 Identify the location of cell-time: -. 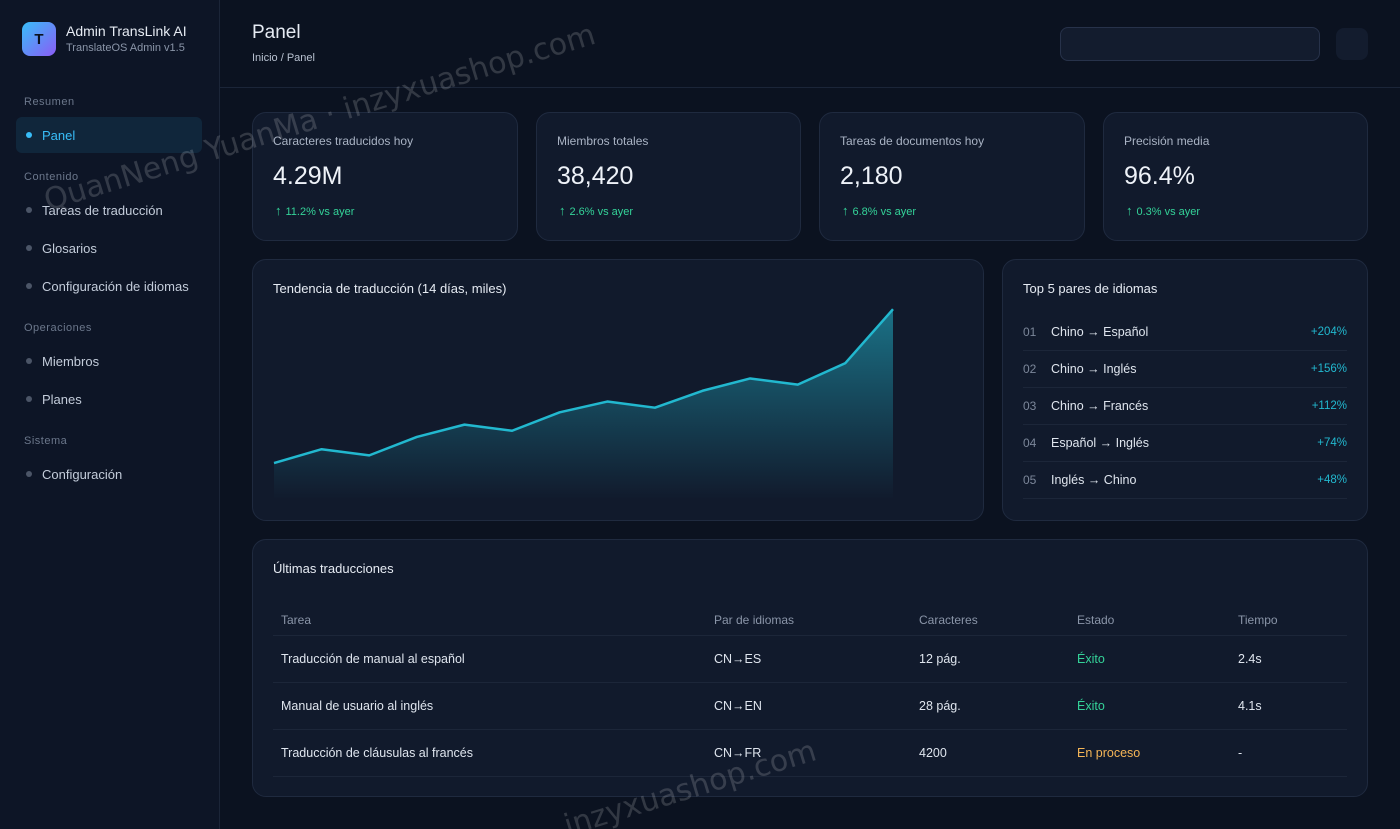
(1240, 753).